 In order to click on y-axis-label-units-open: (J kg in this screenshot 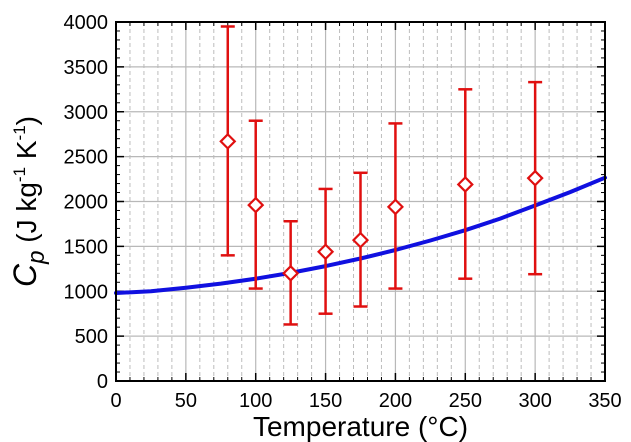, I will do `click(26, 216)`.